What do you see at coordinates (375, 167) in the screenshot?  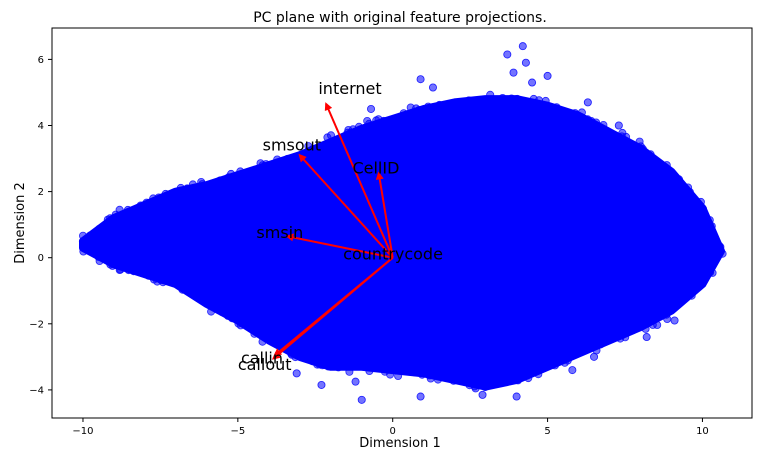 I see `feature-label-cellid: CellID` at bounding box center [375, 167].